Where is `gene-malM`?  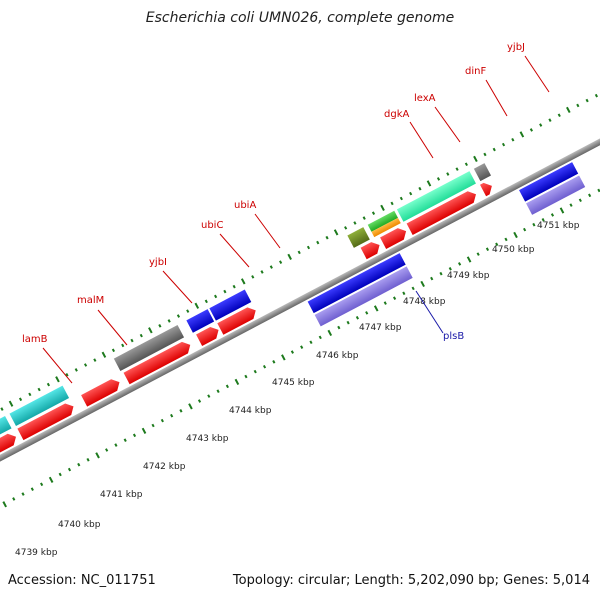 gene-malM is located at coordinates (100, 393).